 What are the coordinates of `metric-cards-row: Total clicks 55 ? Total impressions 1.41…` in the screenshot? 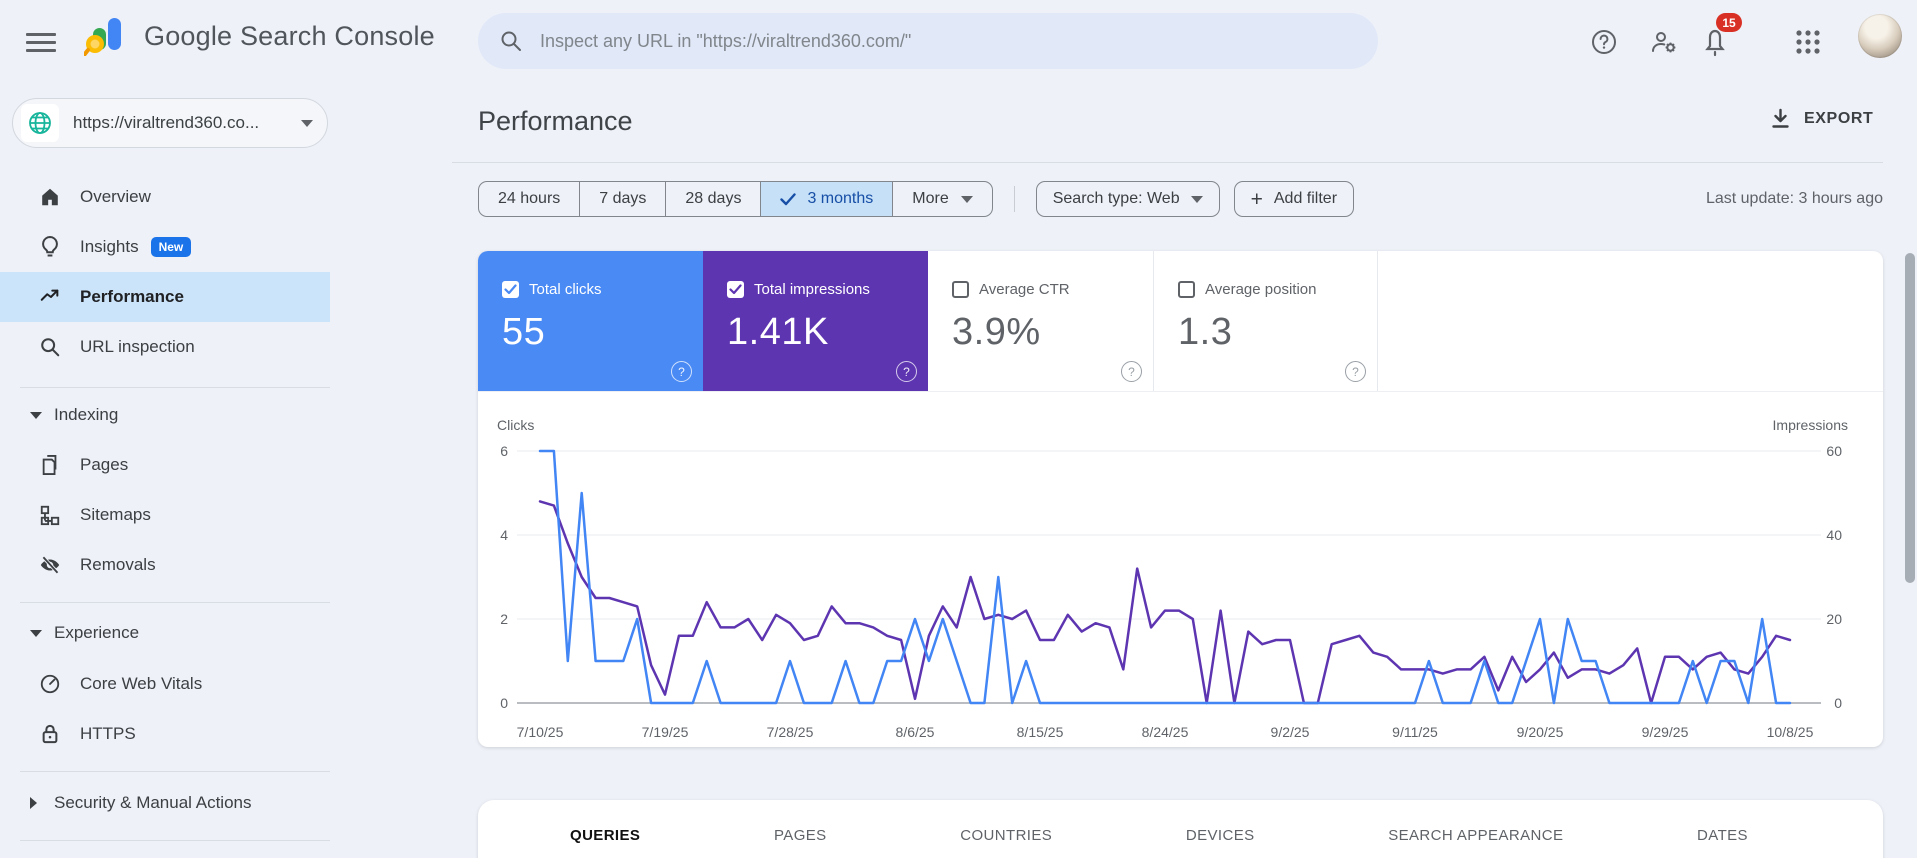 It's located at (1180, 321).